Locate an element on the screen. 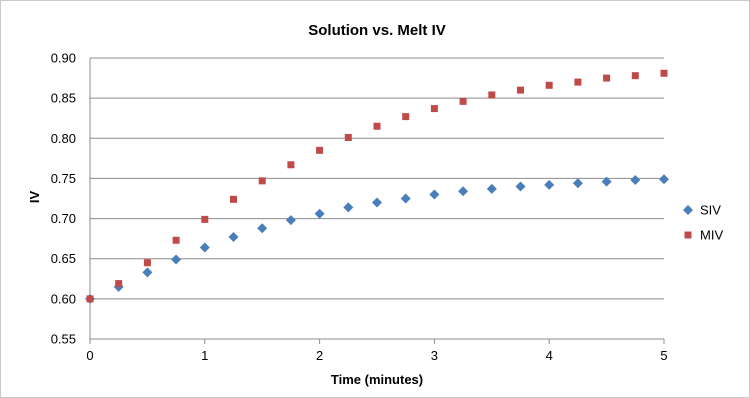 The width and height of the screenshot is (750, 398). y-tick-label: 0.90 is located at coordinates (63, 58).